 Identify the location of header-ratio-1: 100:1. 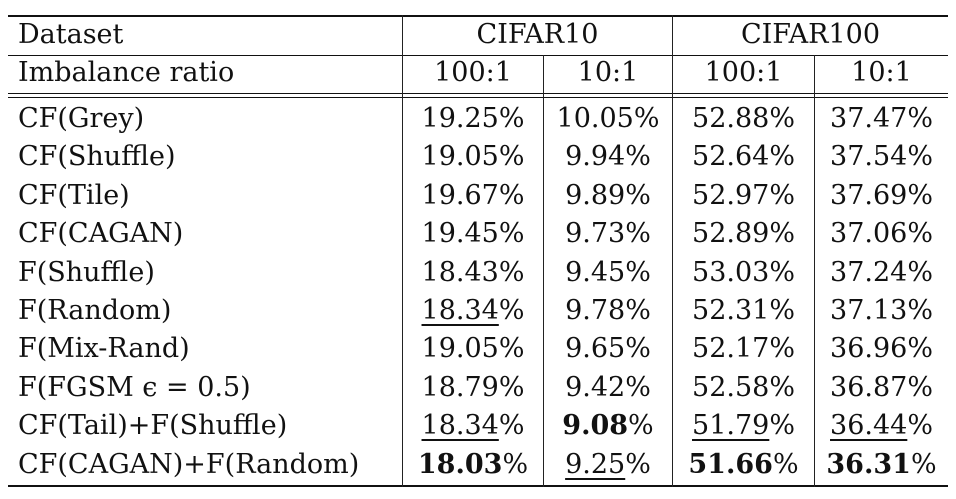
(473, 72).